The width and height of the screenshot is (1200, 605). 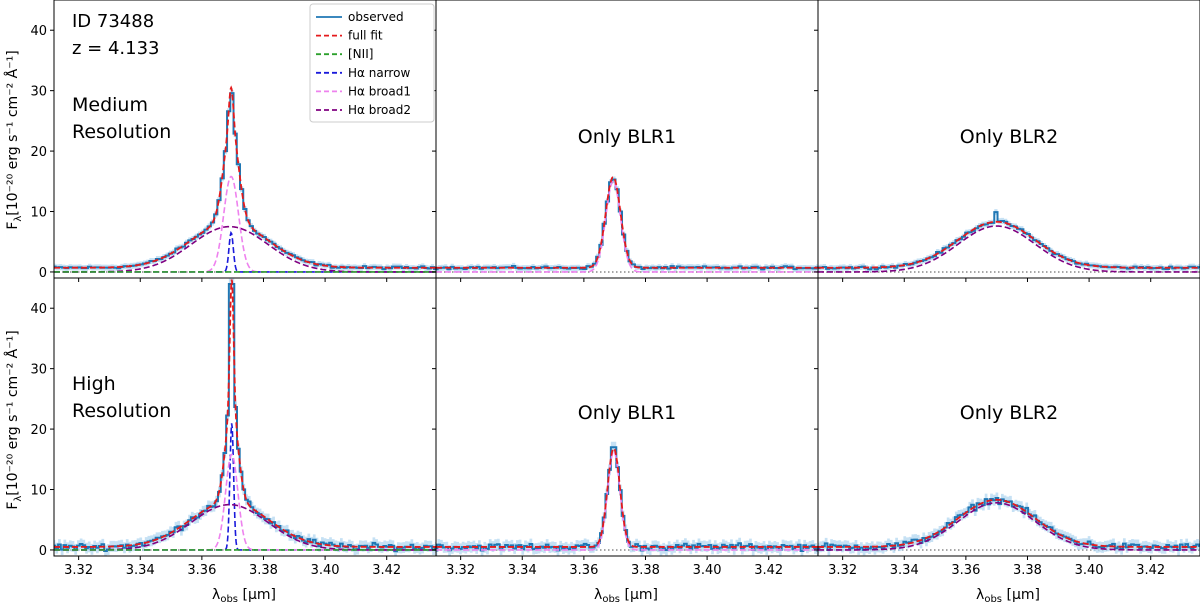 I want to click on object-id-label: ID 73488, so click(x=113, y=21).